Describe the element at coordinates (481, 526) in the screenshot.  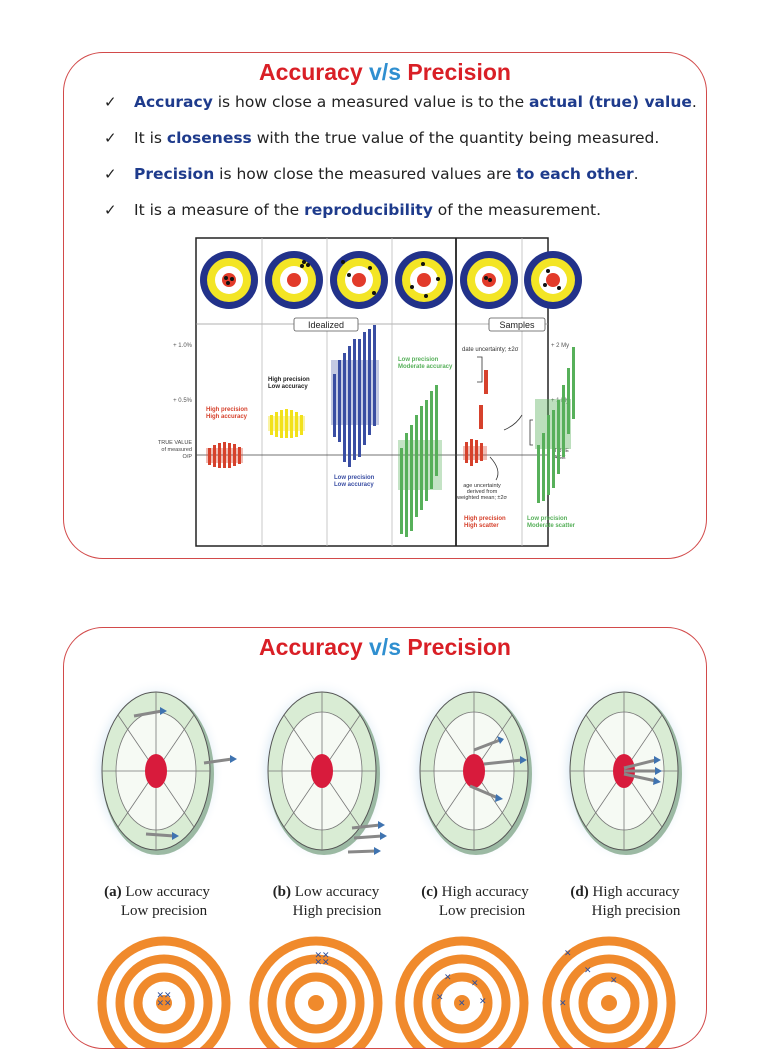
I see `svg-text: High scatter` at that location.